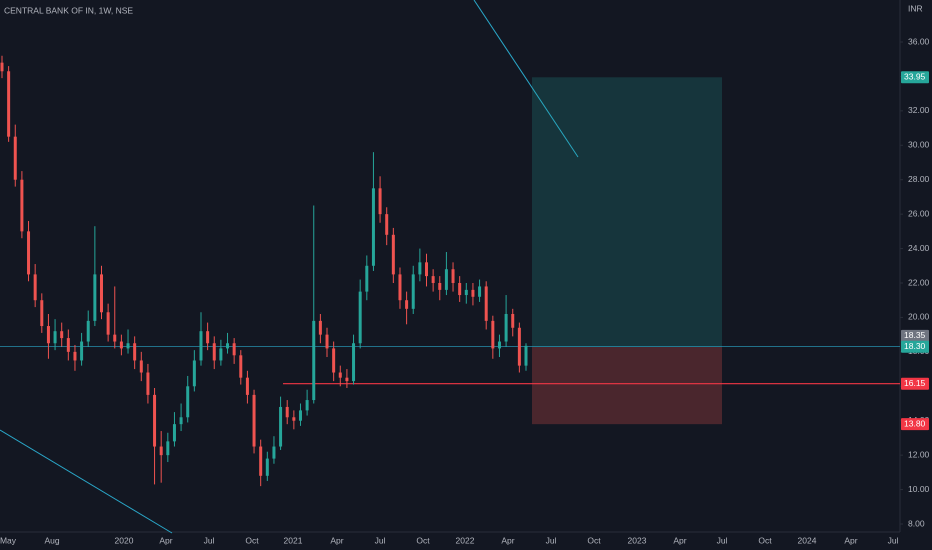  I want to click on chart-title: CENTRAL BANK OF IN, 1W, NSE, so click(68, 10).